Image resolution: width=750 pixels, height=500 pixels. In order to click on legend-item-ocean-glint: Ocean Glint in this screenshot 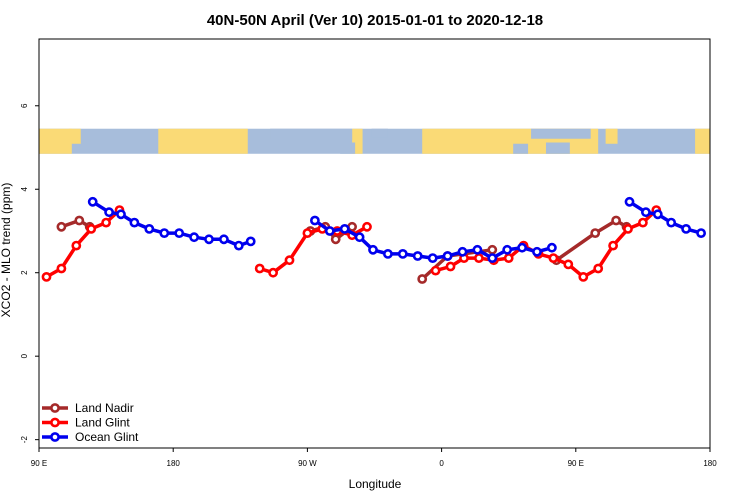, I will do `click(90, 437)`.